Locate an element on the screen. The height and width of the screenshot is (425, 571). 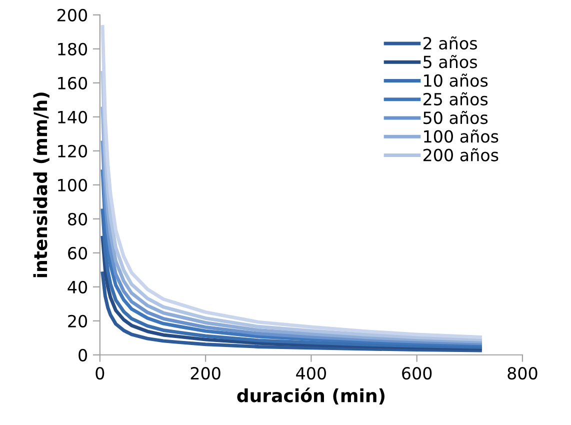
y-tick-label: 180 is located at coordinates (73, 49).